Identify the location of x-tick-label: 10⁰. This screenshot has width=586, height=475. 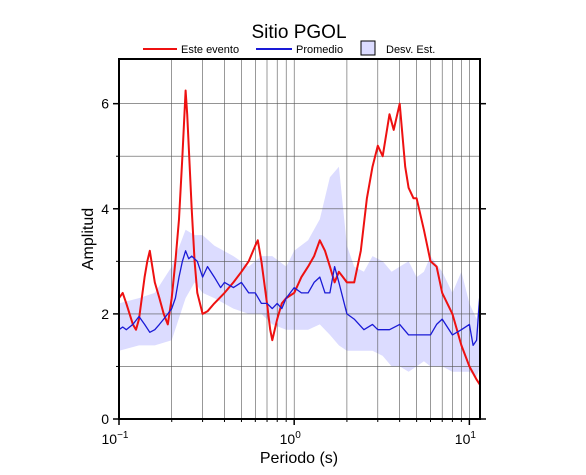
(291, 438).